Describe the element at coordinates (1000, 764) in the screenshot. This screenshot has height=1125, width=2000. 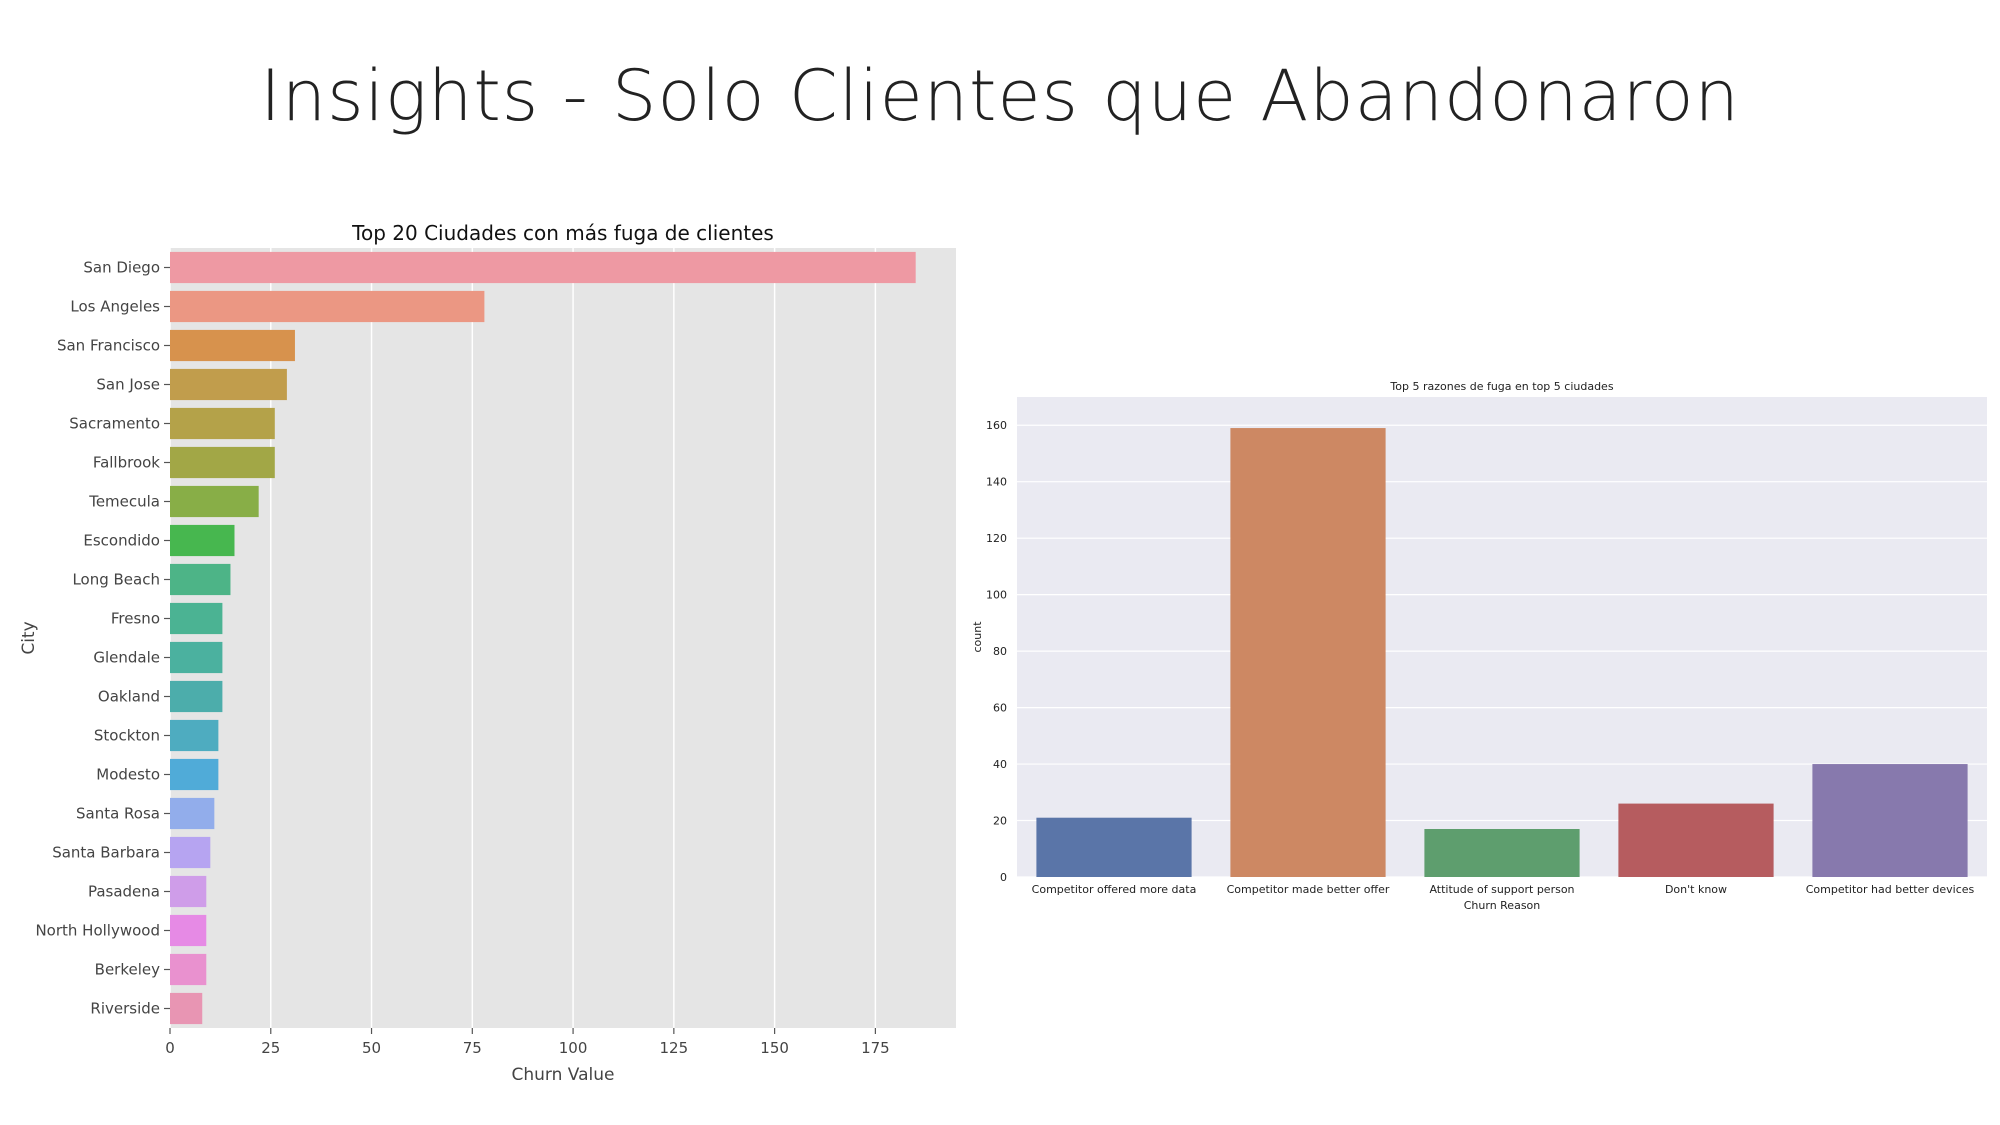
I see `y-tick-label: 40` at that location.